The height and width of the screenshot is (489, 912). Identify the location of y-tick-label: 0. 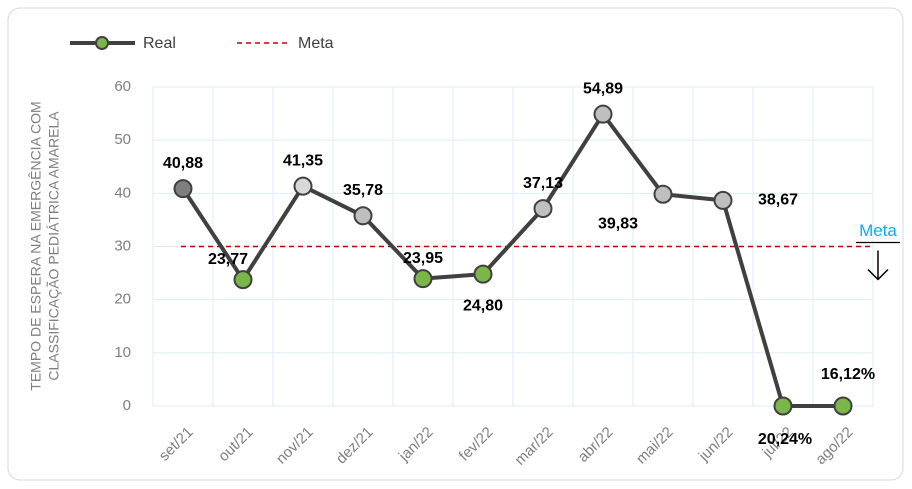
(127, 405).